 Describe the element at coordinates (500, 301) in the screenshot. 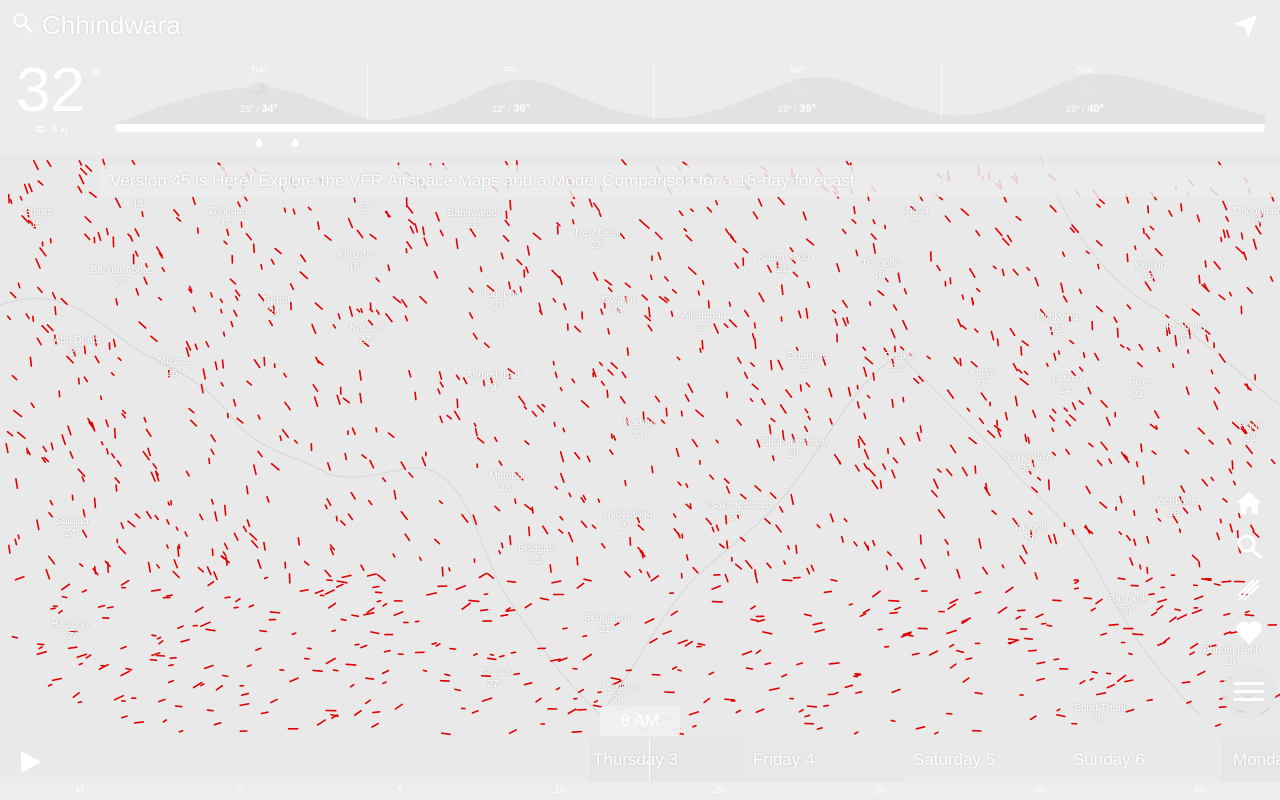

I see `city-label: Jodhpur 27°` at that location.